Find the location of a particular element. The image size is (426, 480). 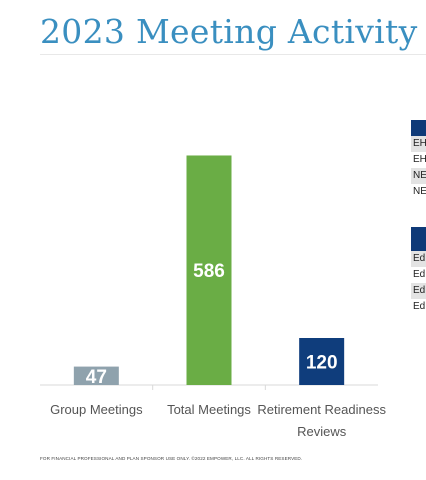

side-table-2: Ed Ed Ed Ed is located at coordinates (418, 271).